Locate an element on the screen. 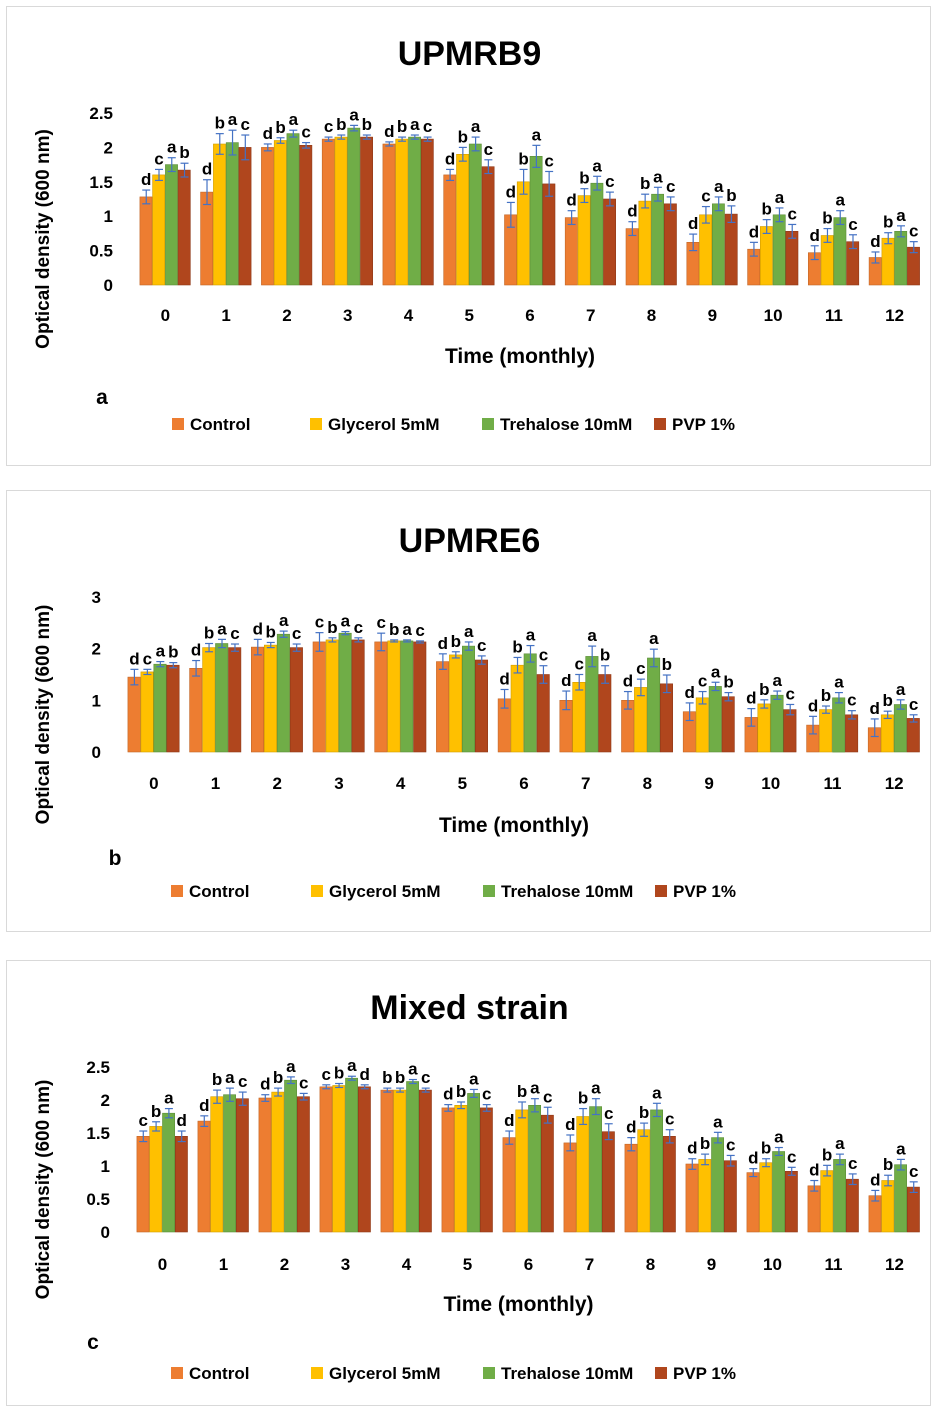 The height and width of the screenshot is (1409, 937). y-tick-label: 0 is located at coordinates (105, 1232).